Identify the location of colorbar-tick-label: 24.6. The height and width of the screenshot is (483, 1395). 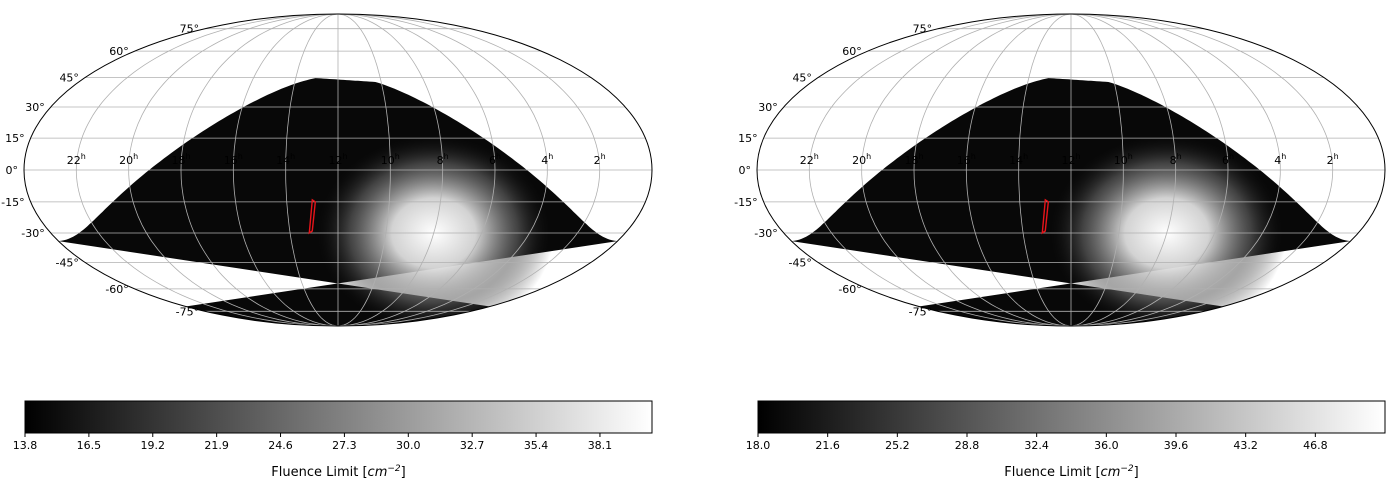
(280, 445).